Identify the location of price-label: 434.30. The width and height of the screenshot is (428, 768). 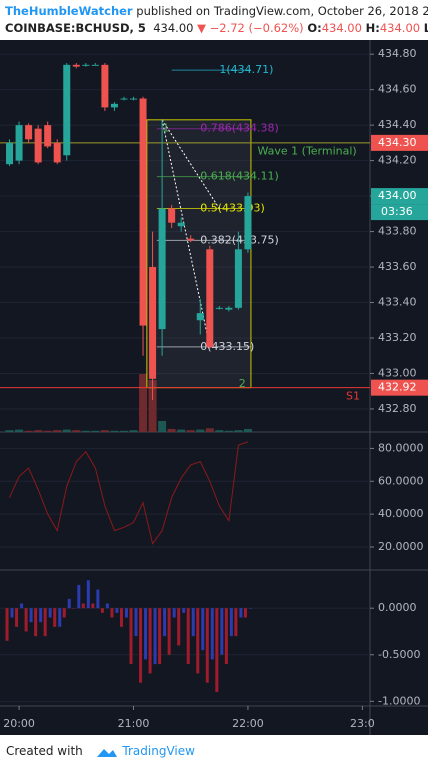
(397, 142).